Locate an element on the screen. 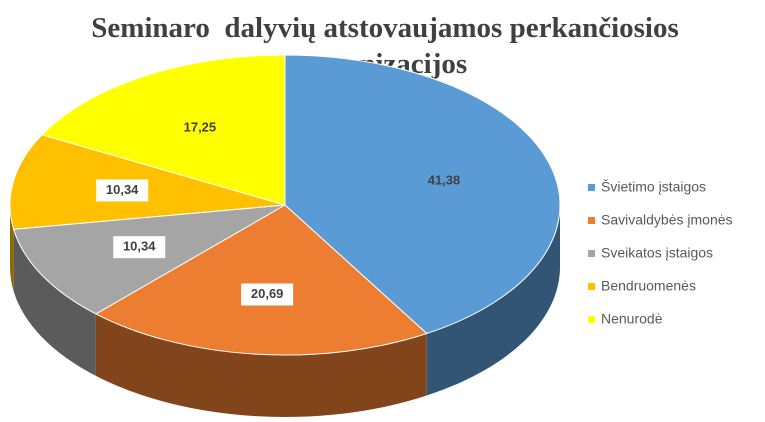  value-label: 20,69 is located at coordinates (267, 293).